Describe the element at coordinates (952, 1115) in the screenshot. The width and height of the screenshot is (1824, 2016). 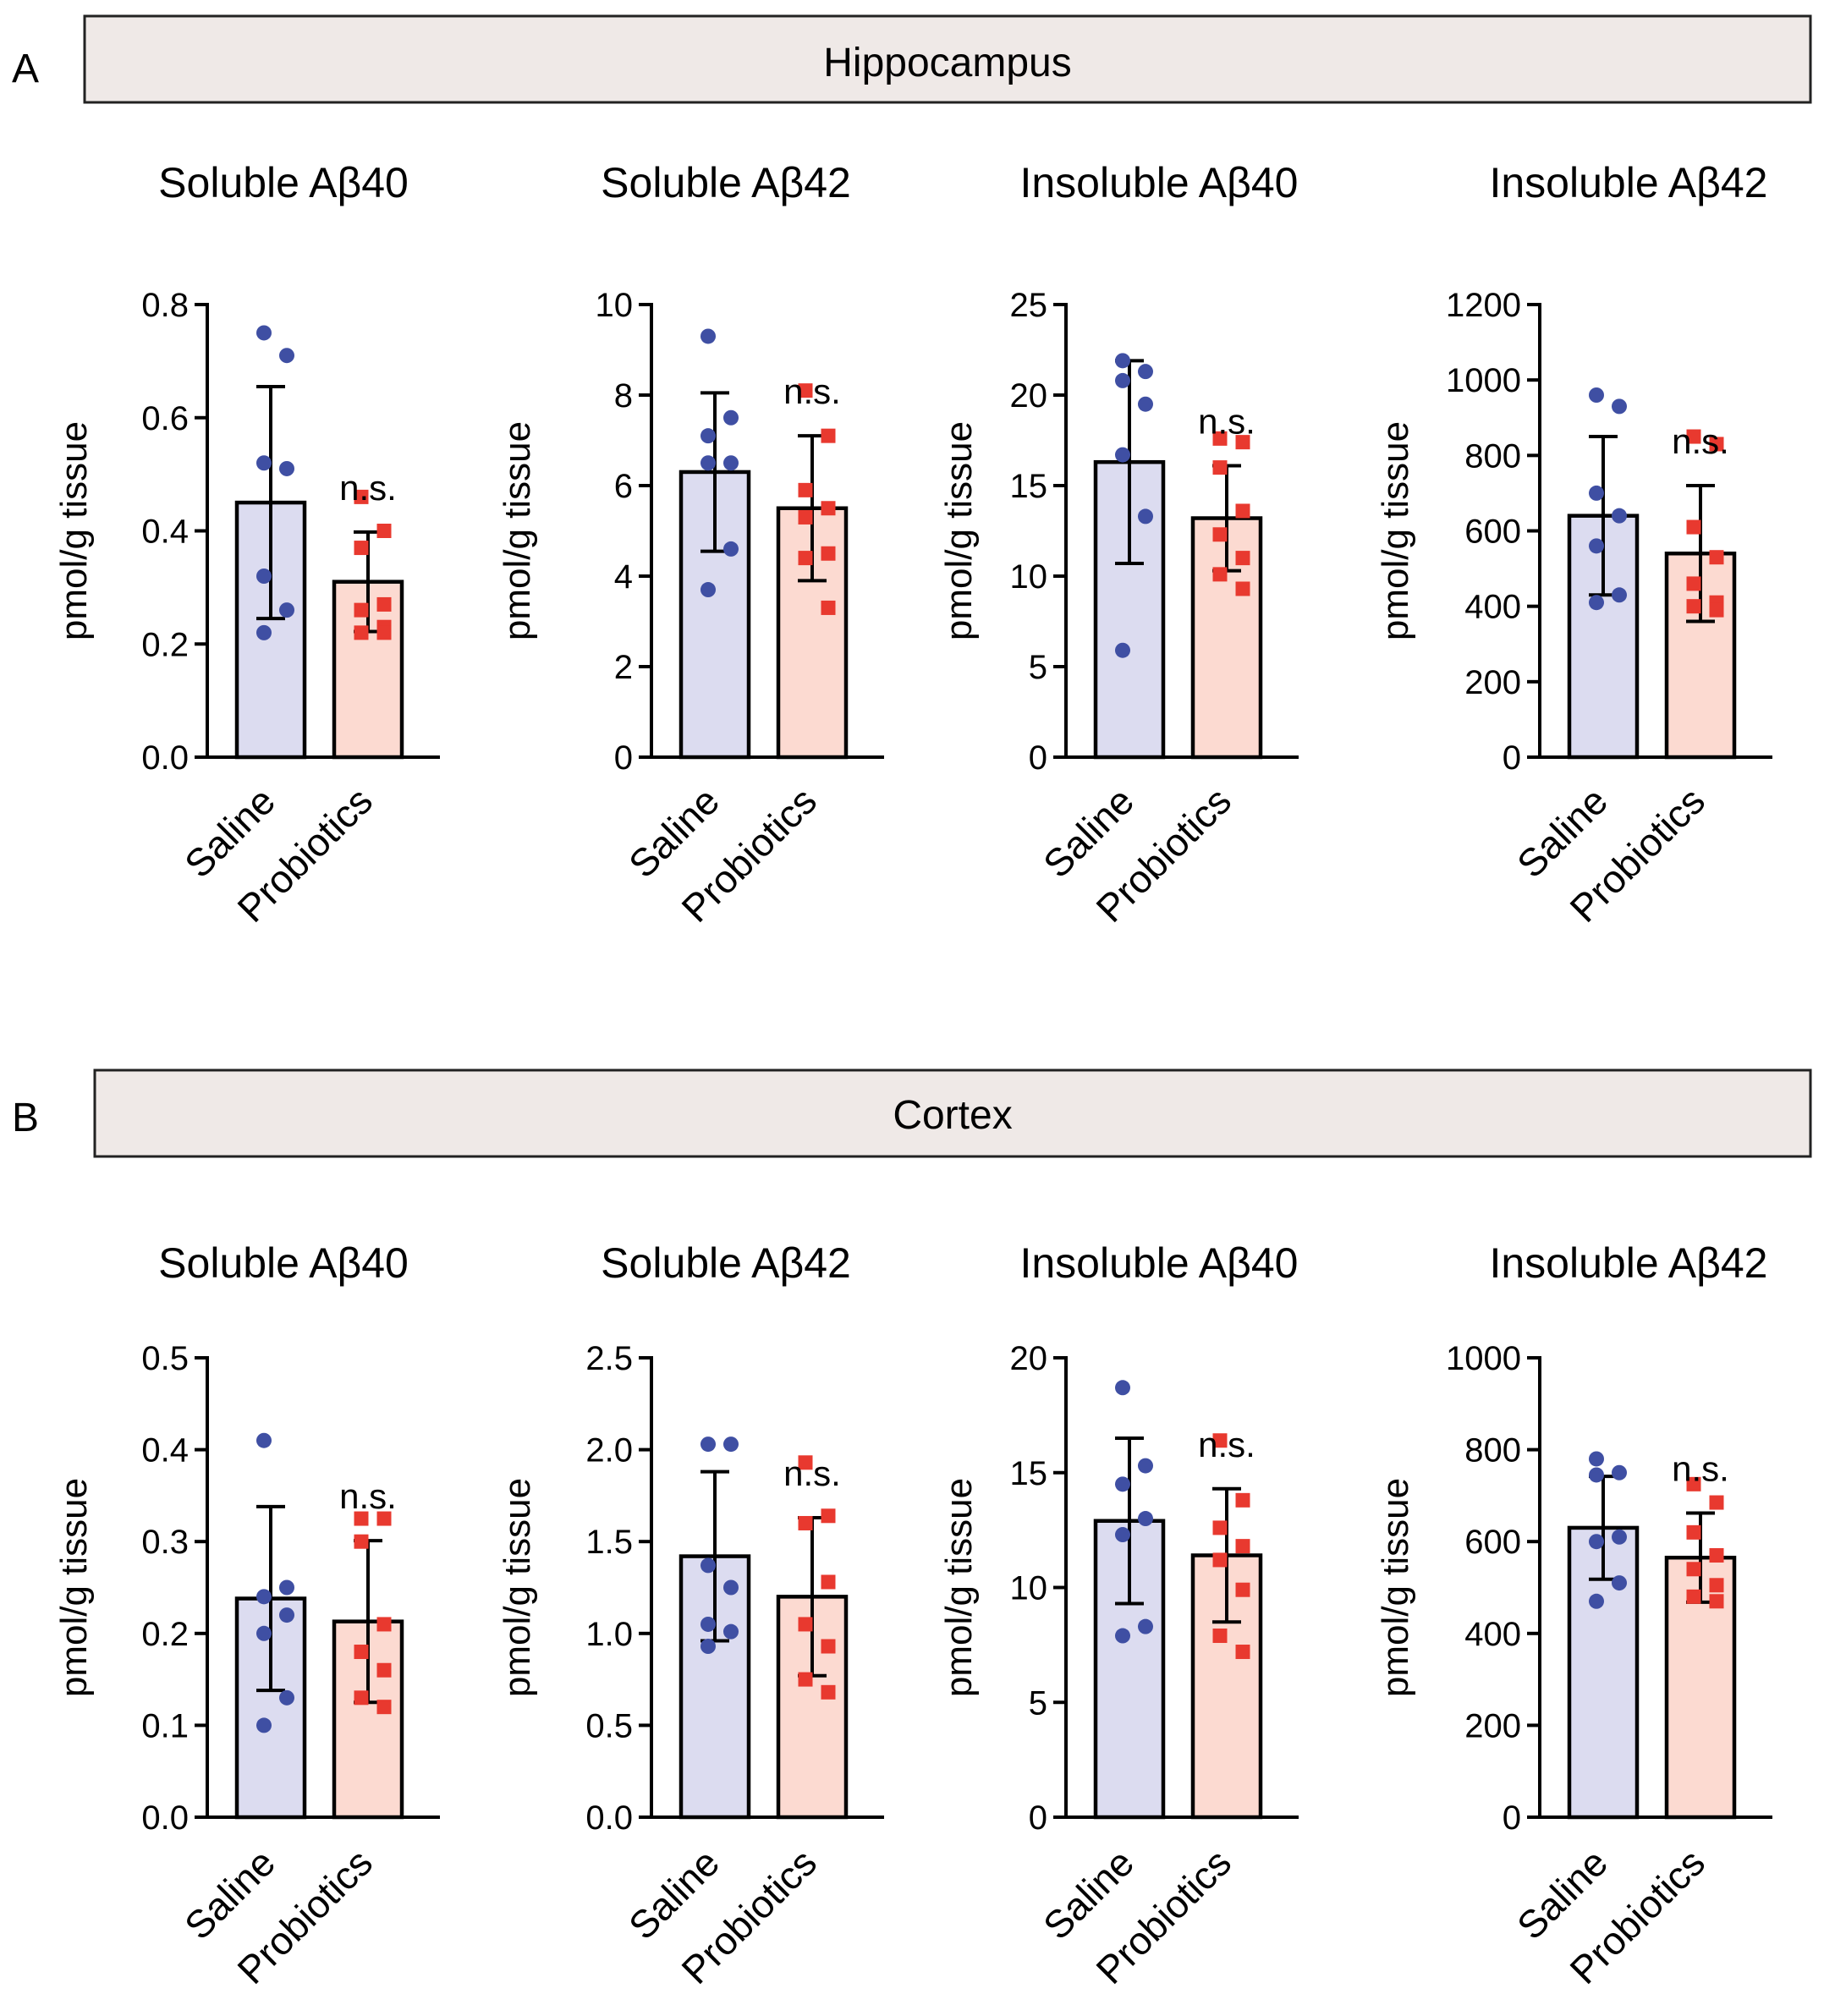
I see `cortex-banner-label: Cortex` at that location.